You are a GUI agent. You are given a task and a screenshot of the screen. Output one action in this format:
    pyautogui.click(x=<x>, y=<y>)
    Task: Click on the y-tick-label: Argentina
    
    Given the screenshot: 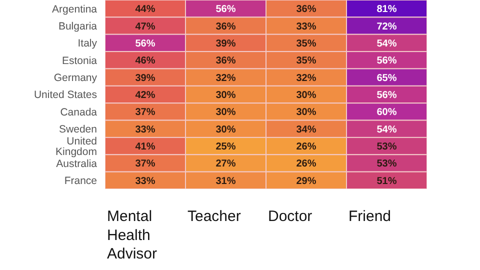 What is the action you would take?
    pyautogui.click(x=75, y=9)
    